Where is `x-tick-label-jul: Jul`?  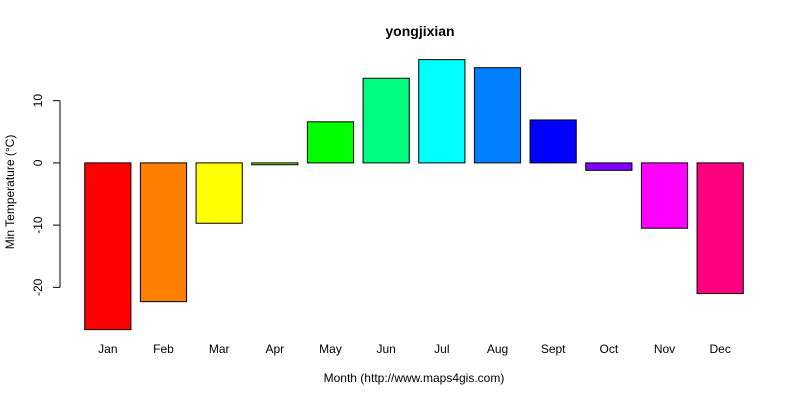 x-tick-label-jul: Jul is located at coordinates (441, 349).